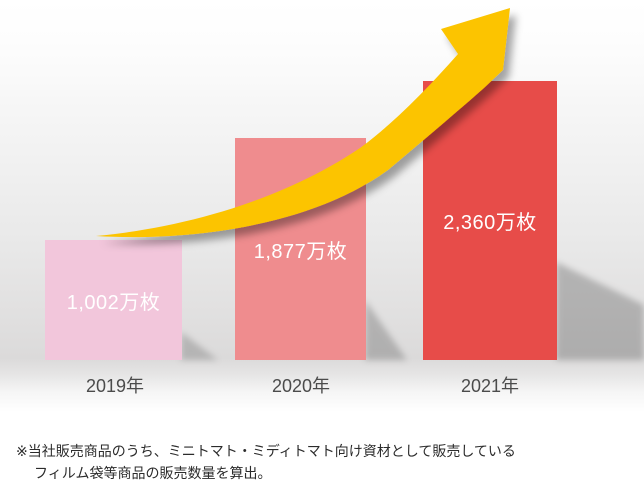  I want to click on axis-label-2020: 2020年, so click(301, 386).